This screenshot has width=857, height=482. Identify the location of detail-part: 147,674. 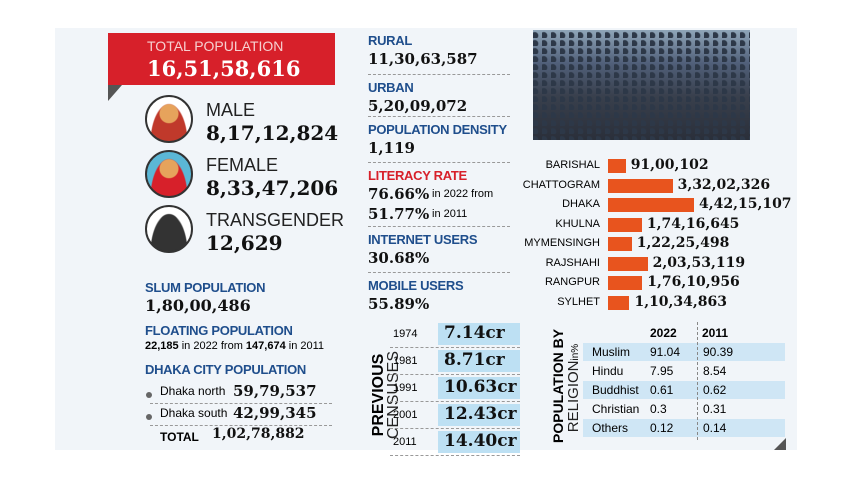
(265, 346).